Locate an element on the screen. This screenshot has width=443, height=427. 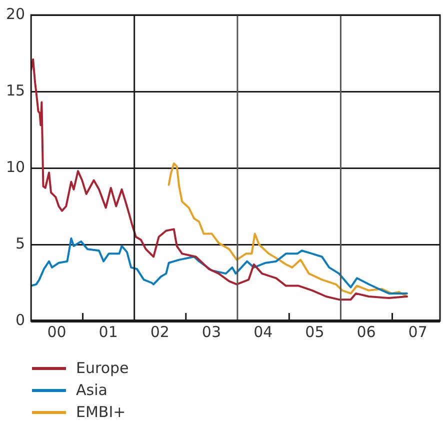
x-tick-label: 03 is located at coordinates (212, 331).